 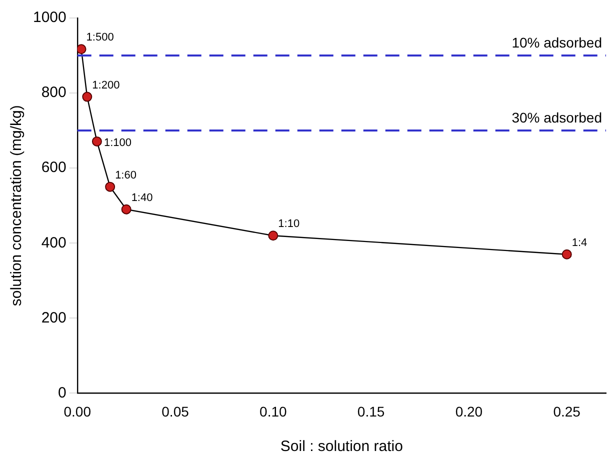 I want to click on annotation: 1:500, so click(x=100, y=38).